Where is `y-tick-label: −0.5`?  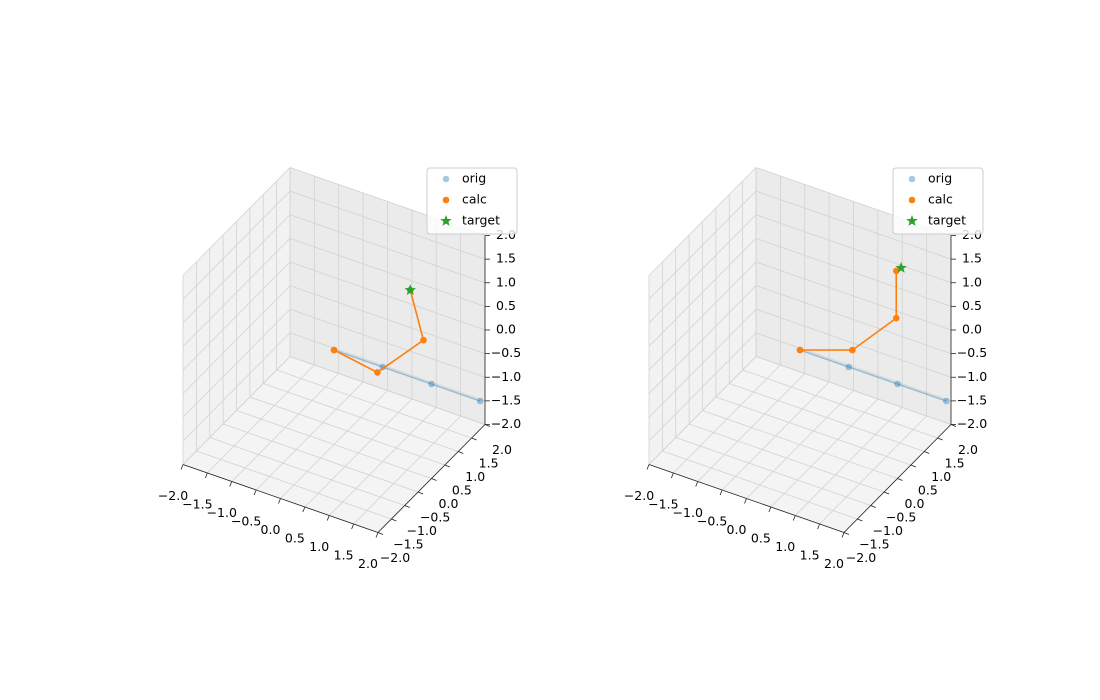 y-tick-label: −0.5 is located at coordinates (435, 517).